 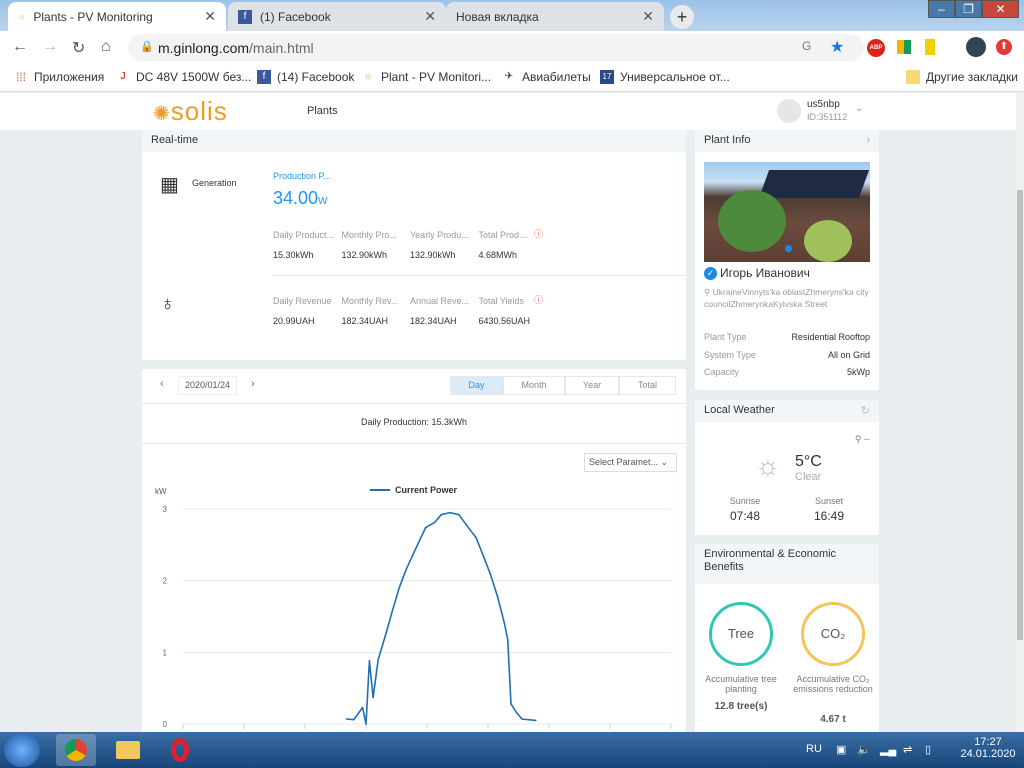 What do you see at coordinates (555, 16) in the screenshot?
I see `tab-new: Новая вкладка ✕` at bounding box center [555, 16].